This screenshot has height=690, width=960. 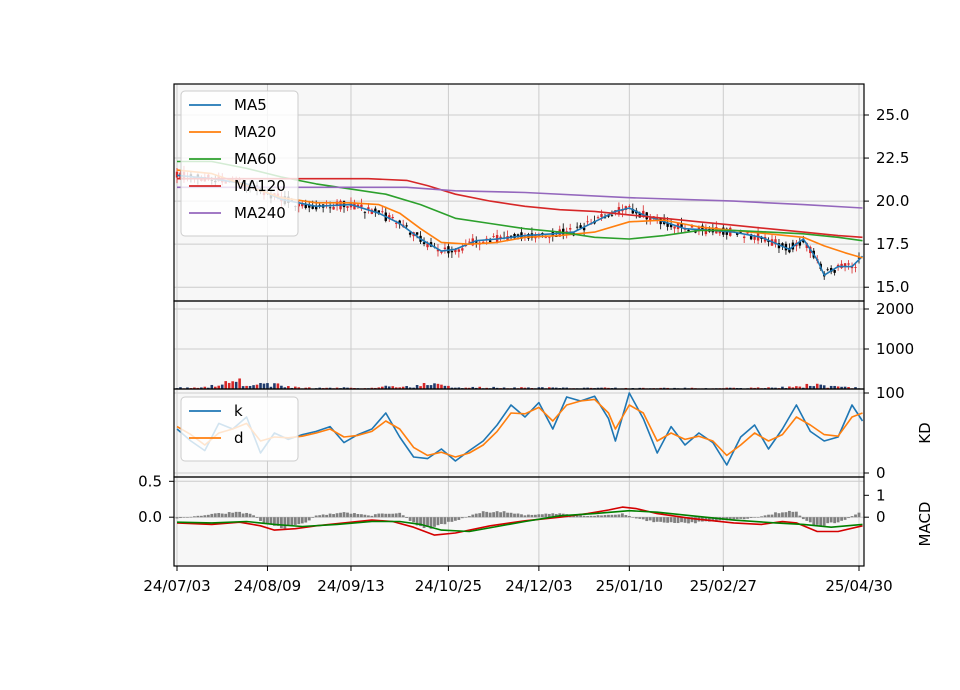 I want to click on ma5-line, so click(x=520, y=225).